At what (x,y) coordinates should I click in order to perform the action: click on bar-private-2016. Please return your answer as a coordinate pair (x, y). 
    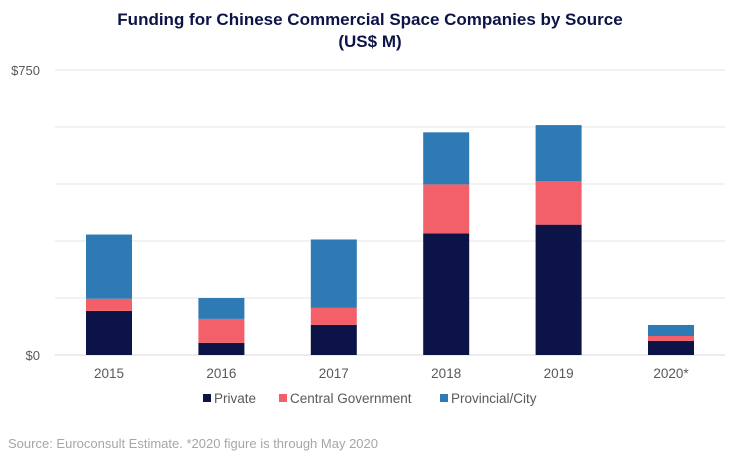
    Looking at the image, I should click on (221, 348).